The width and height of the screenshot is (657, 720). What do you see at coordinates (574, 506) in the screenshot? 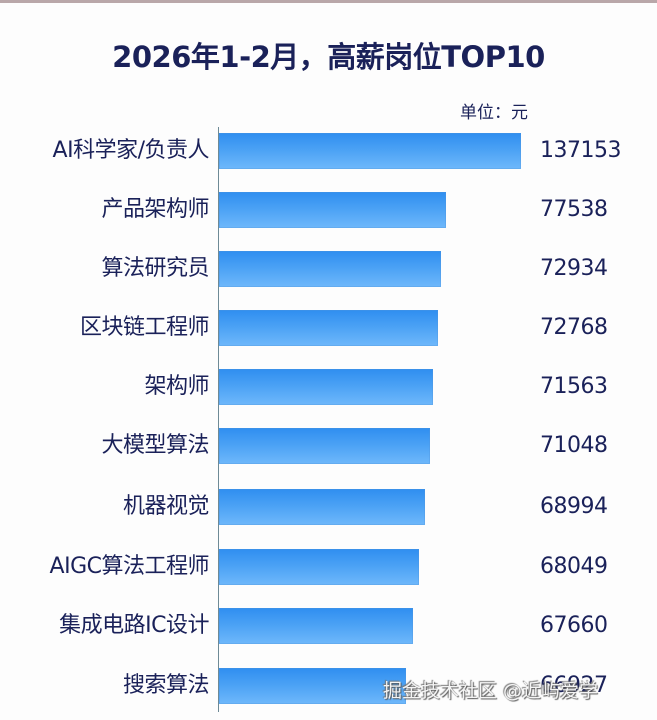
I see `value-label: 68994` at bounding box center [574, 506].